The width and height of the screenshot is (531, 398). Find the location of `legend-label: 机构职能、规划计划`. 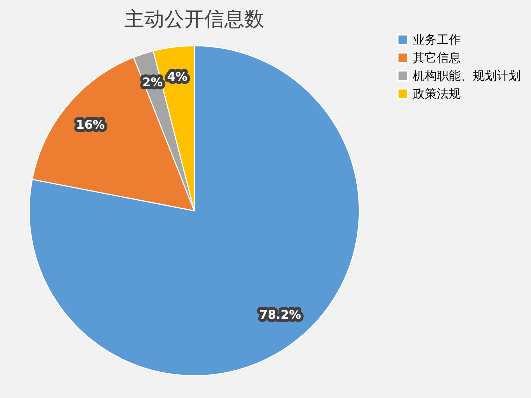

legend-label: 机构职能、规划计划 is located at coordinates (467, 76).